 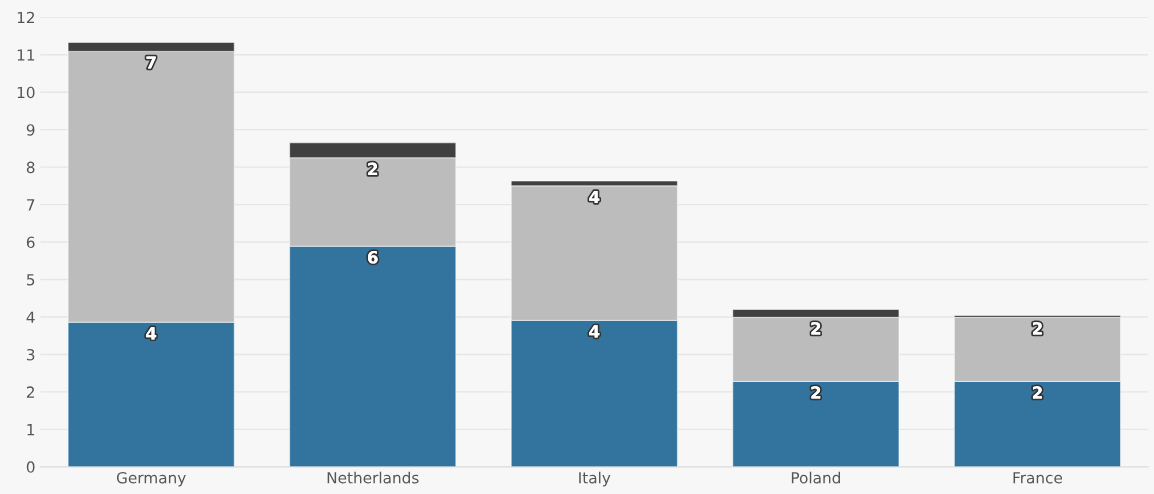 I want to click on y-tick-label: 2, so click(x=30, y=392).